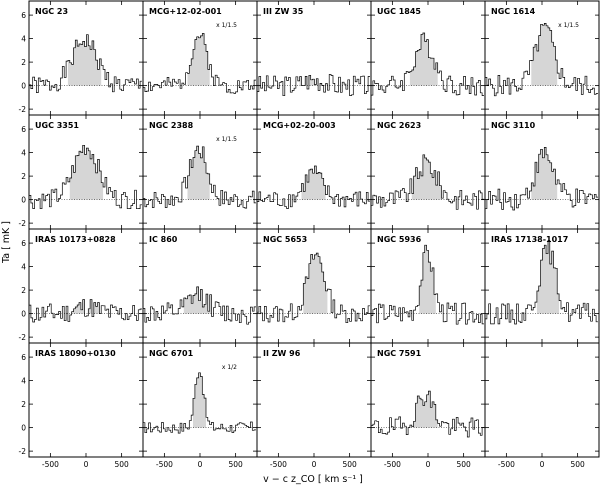 Image resolution: width=600 pixels, height=486 pixels. What do you see at coordinates (399, 125) in the screenshot?
I see `panel-title: NGC 2623` at bounding box center [399, 125].